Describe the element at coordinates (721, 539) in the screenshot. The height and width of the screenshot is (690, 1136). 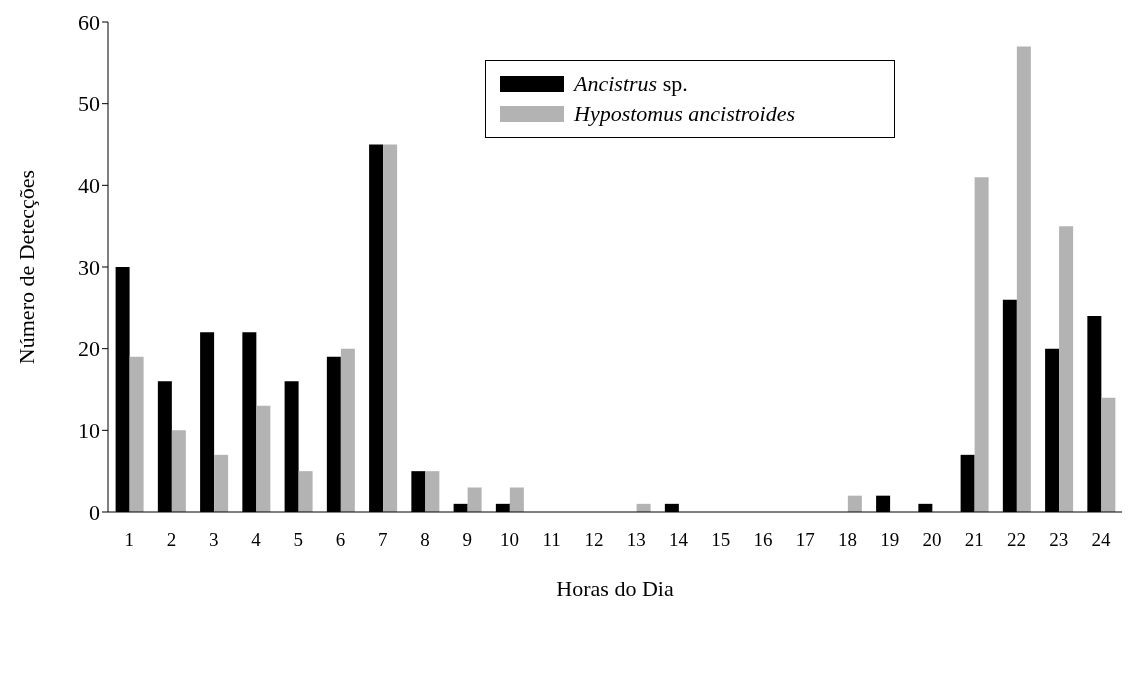
I see `x-tick-label: 15` at that location.